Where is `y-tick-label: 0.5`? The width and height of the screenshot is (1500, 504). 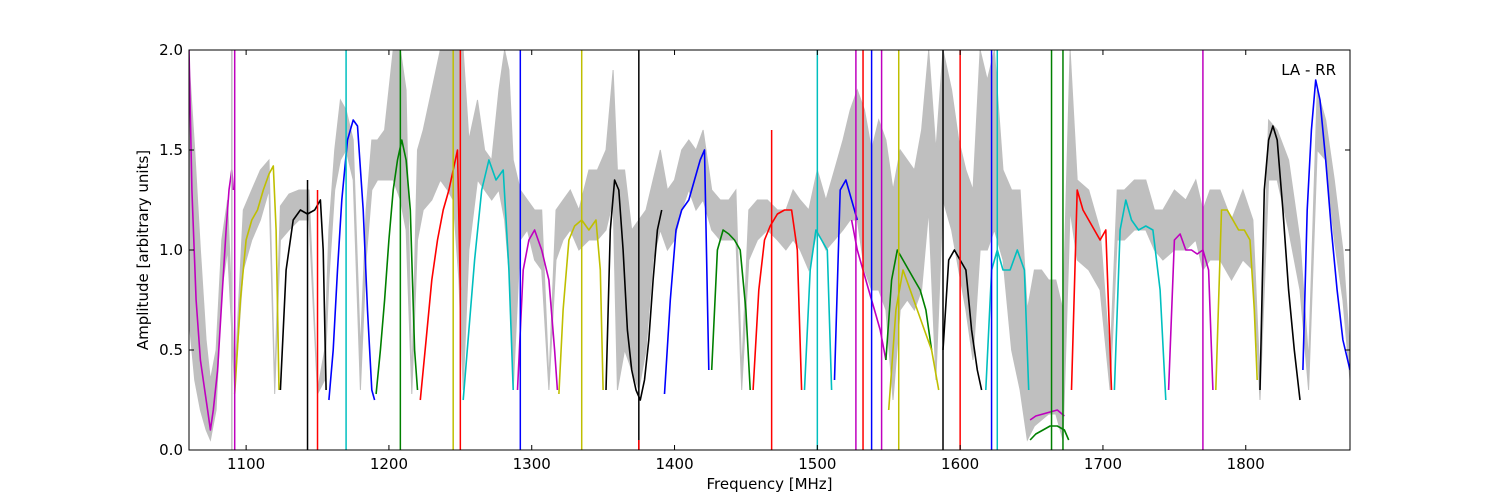
y-tick-label: 0.5 is located at coordinates (171, 350).